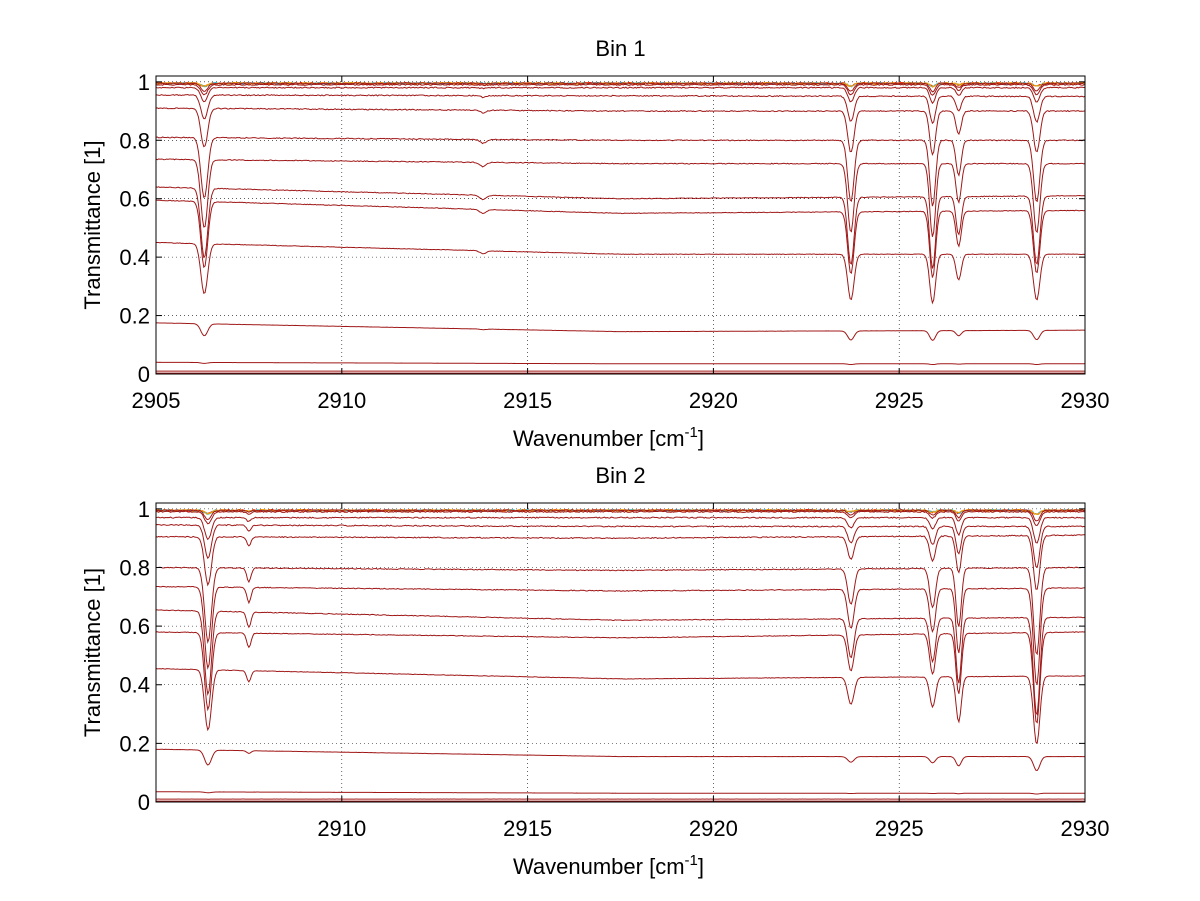 The image size is (1200, 901). What do you see at coordinates (620, 84) in the screenshot?
I see `series-line-top-band` at bounding box center [620, 84].